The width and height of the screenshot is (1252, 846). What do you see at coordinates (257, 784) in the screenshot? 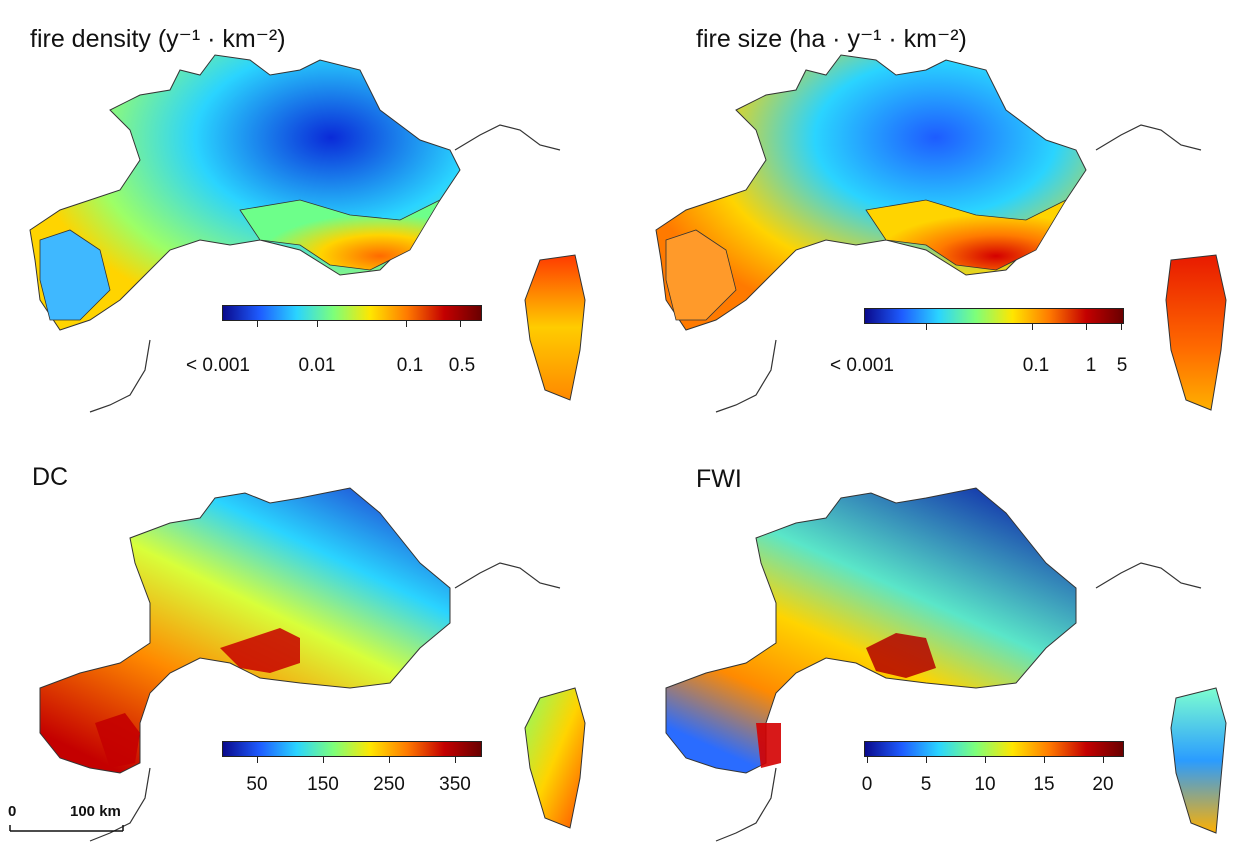
I see `colorbar-label: 50` at bounding box center [257, 784].